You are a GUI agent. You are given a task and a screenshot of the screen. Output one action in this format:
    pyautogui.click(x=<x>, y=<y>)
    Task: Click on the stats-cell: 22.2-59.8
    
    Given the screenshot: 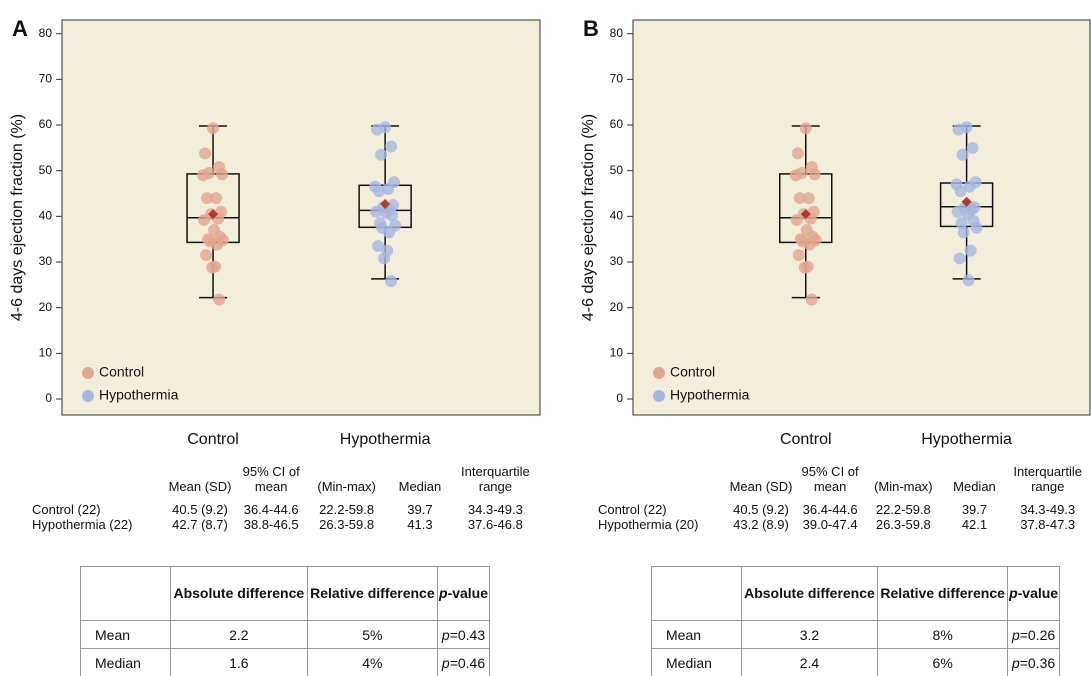 What is the action you would take?
    pyautogui.click(x=903, y=509)
    